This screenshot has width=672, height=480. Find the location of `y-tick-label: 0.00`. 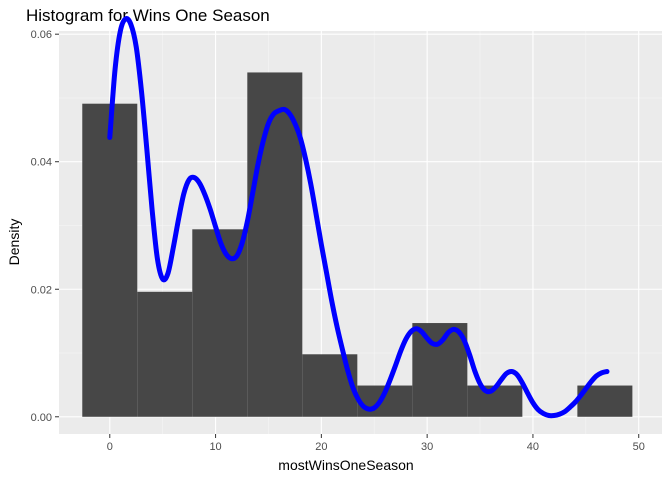

y-tick-label: 0.00 is located at coordinates (41, 418).